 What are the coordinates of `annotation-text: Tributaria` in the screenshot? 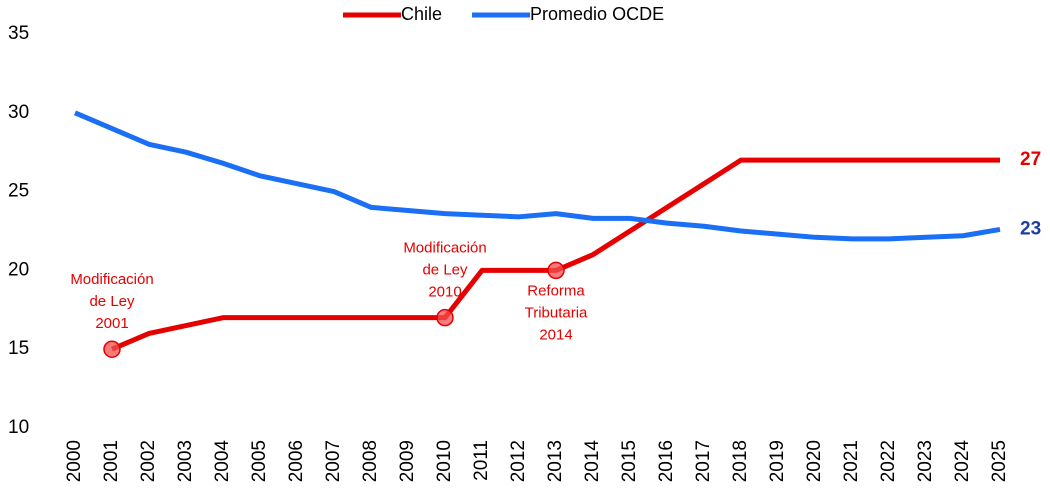 It's located at (556, 312).